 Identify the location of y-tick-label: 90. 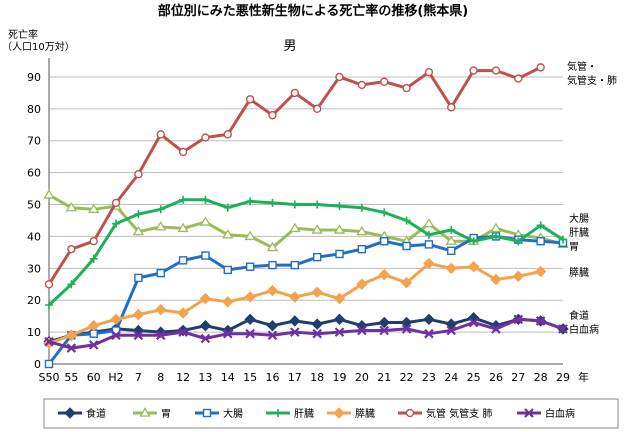
(34, 77).